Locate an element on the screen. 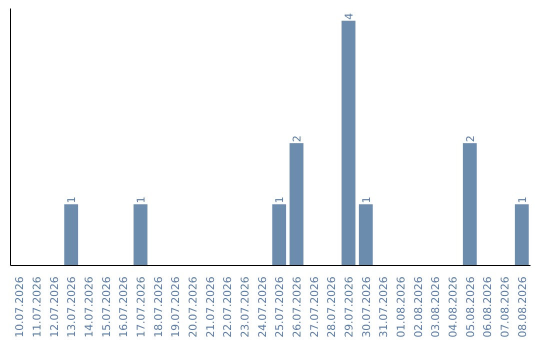 Image resolution: width=540 pixels, height=340 pixels. x-tick-label: 25.07.2026 is located at coordinates (279, 307).